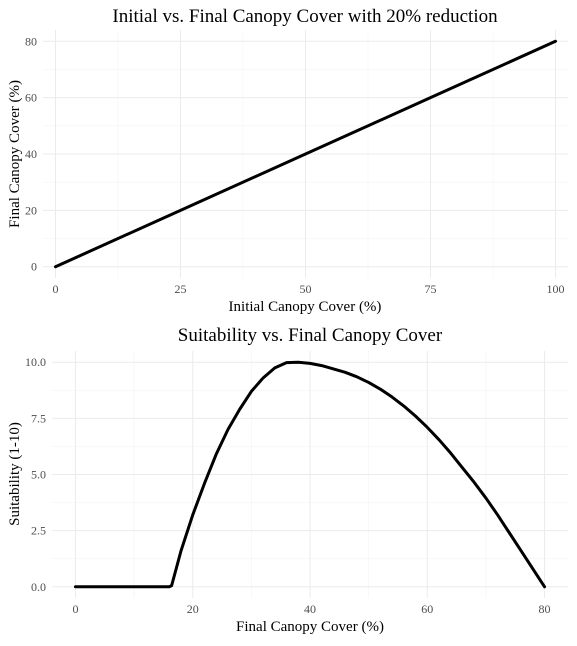 This screenshot has height=646, width=577. What do you see at coordinates (545, 609) in the screenshot?
I see `x-tick-label: 80` at bounding box center [545, 609].